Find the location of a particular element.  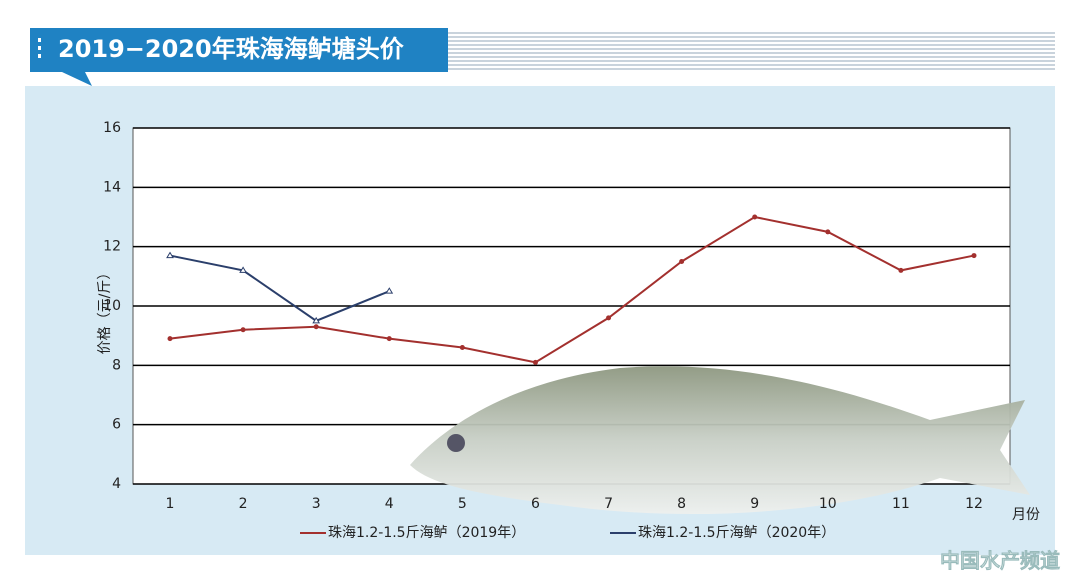

title-stripes is located at coordinates (750, 50).